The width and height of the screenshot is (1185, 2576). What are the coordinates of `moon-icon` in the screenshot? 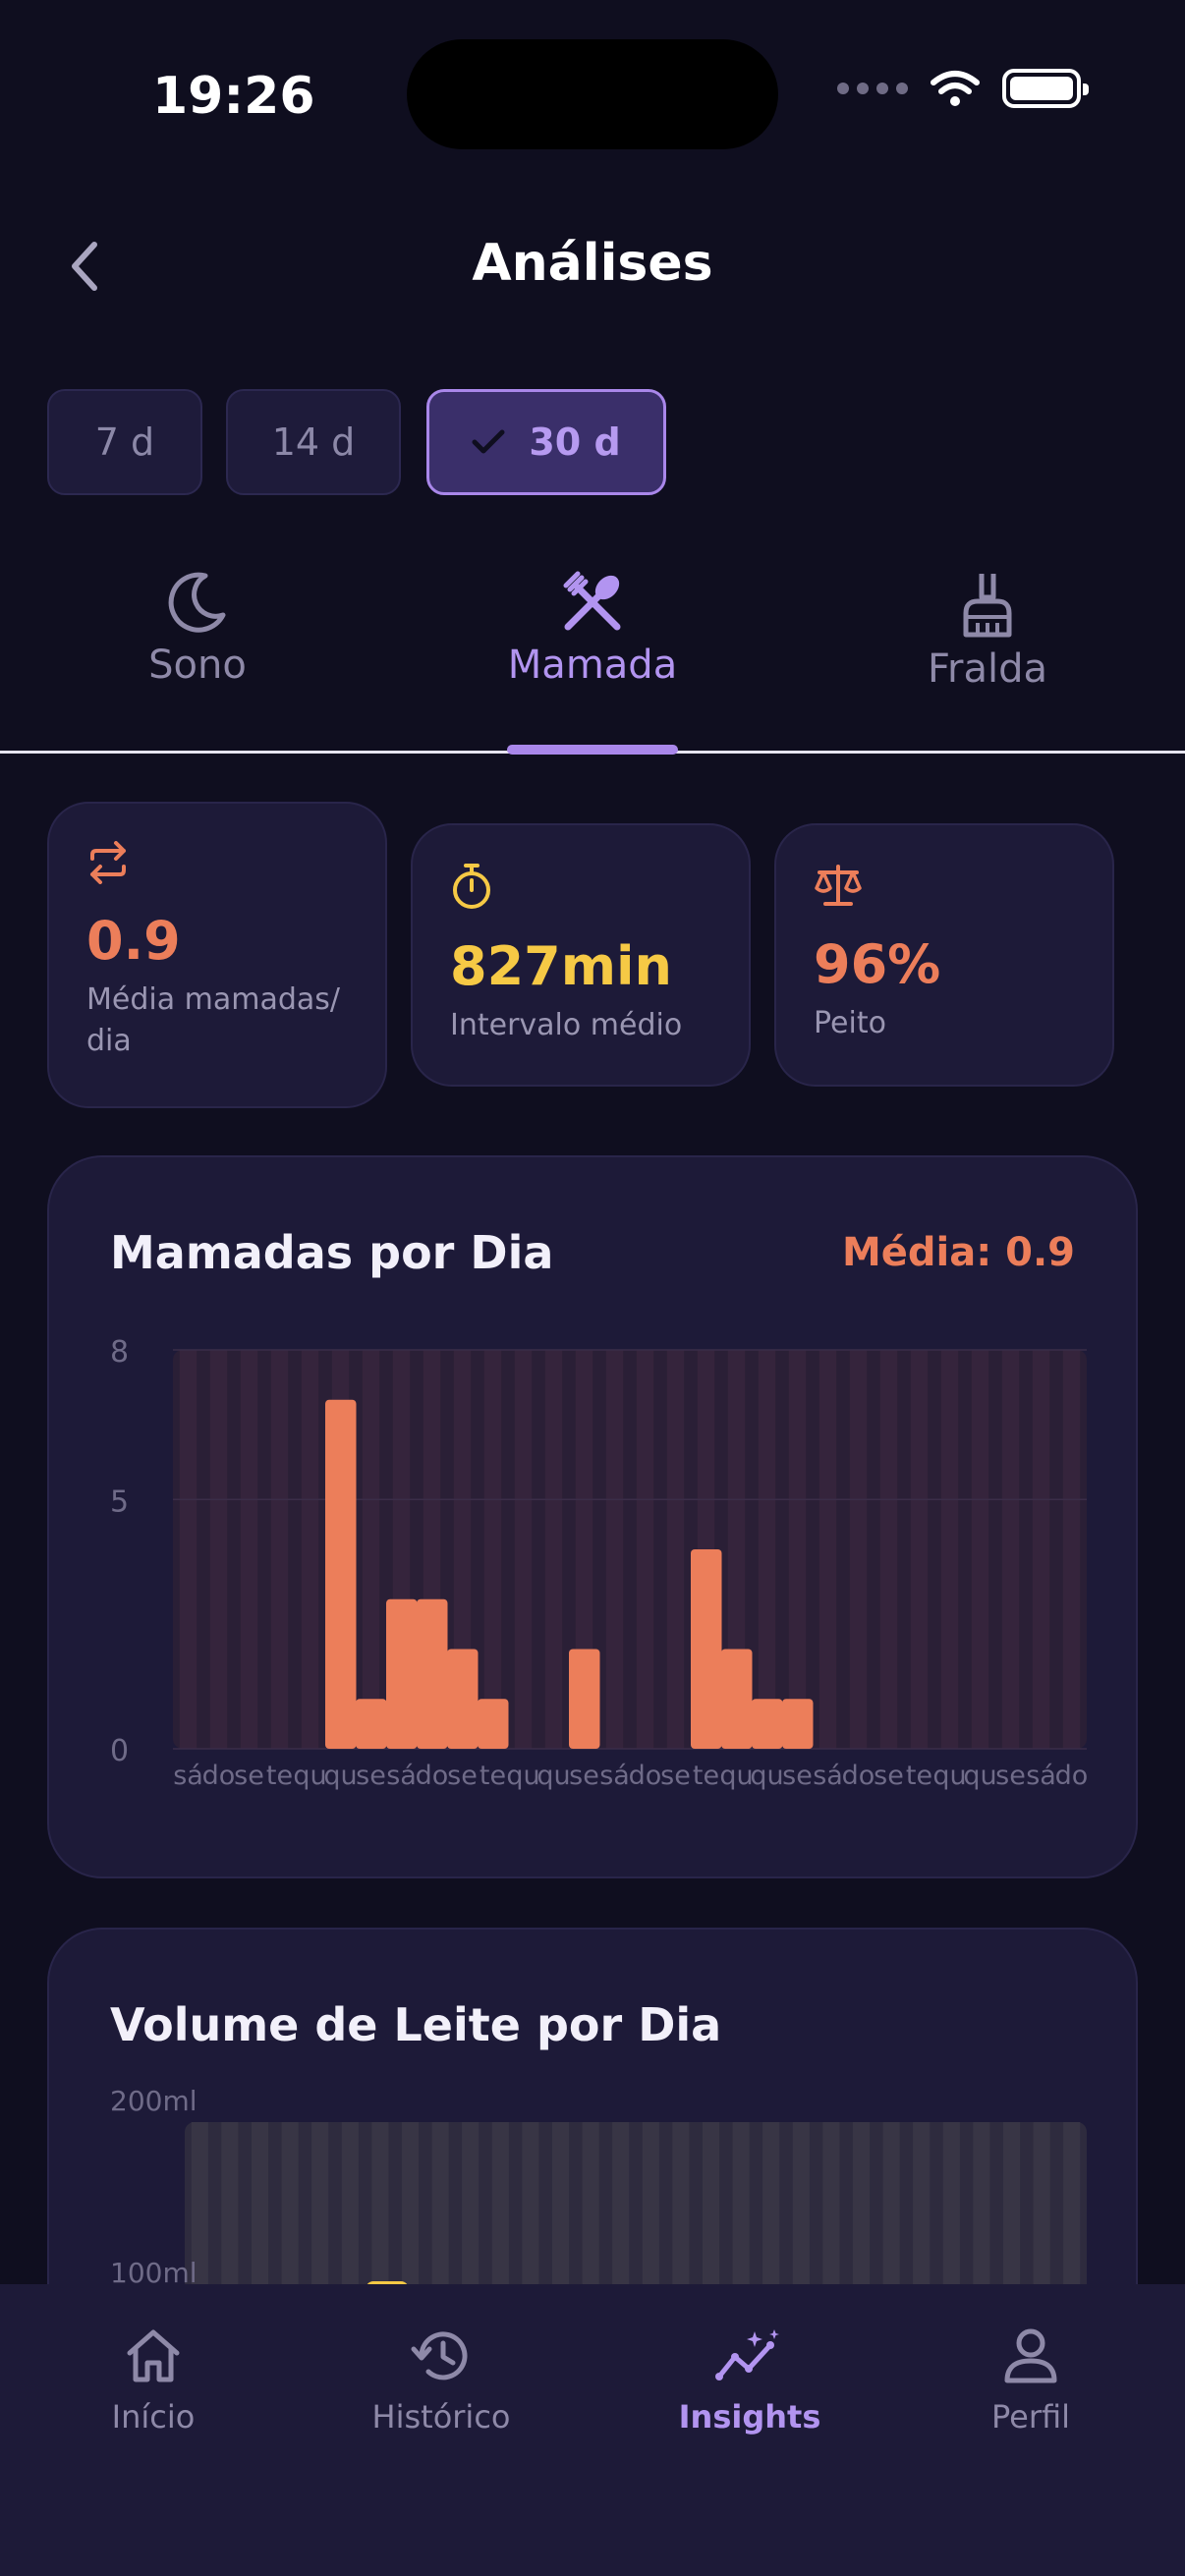 It's located at (197, 602).